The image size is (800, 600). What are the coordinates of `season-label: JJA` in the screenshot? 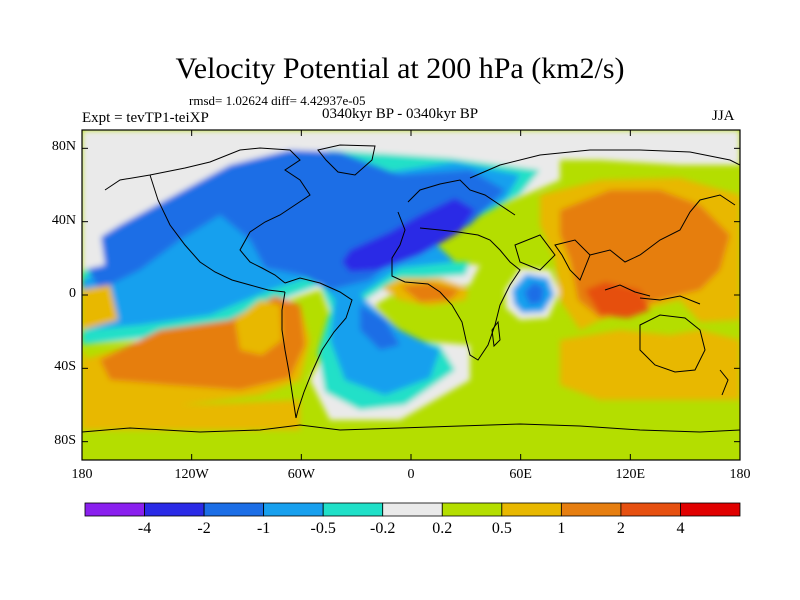 It's located at (723, 116).